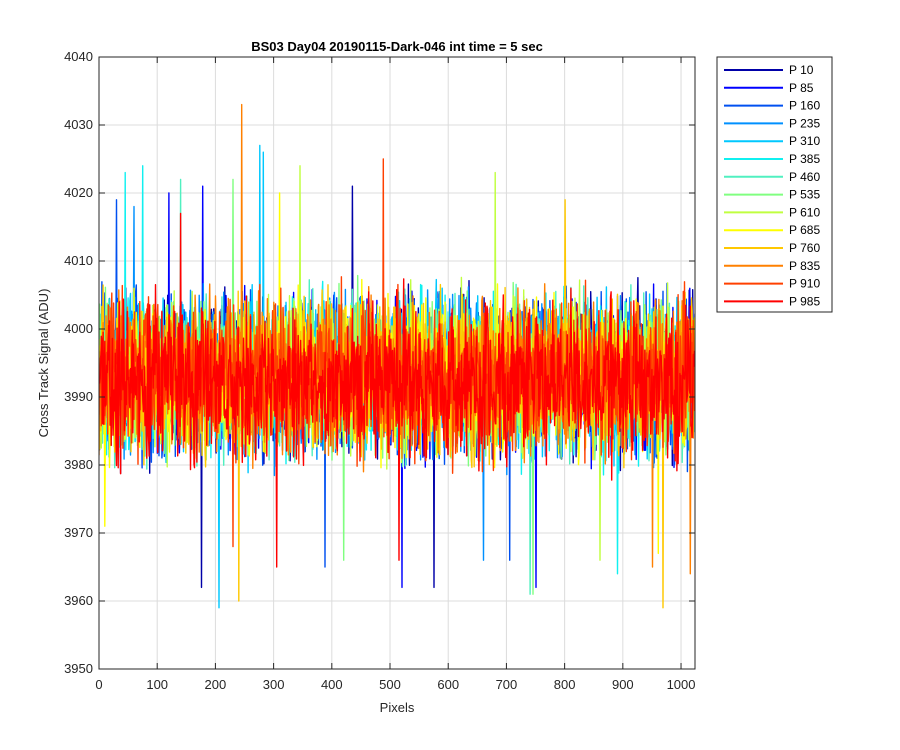 The height and width of the screenshot is (750, 900). I want to click on legend-label: P 10, so click(801, 70).